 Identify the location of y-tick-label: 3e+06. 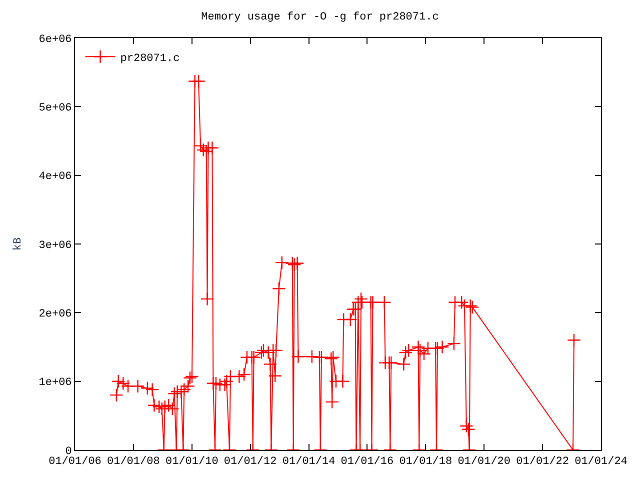
(55, 246).